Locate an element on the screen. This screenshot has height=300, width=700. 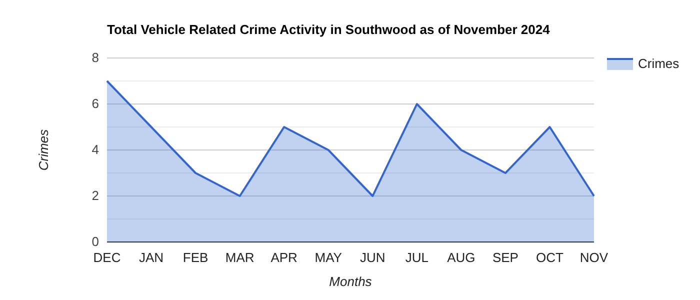
x-tick-label: AUG is located at coordinates (461, 257).